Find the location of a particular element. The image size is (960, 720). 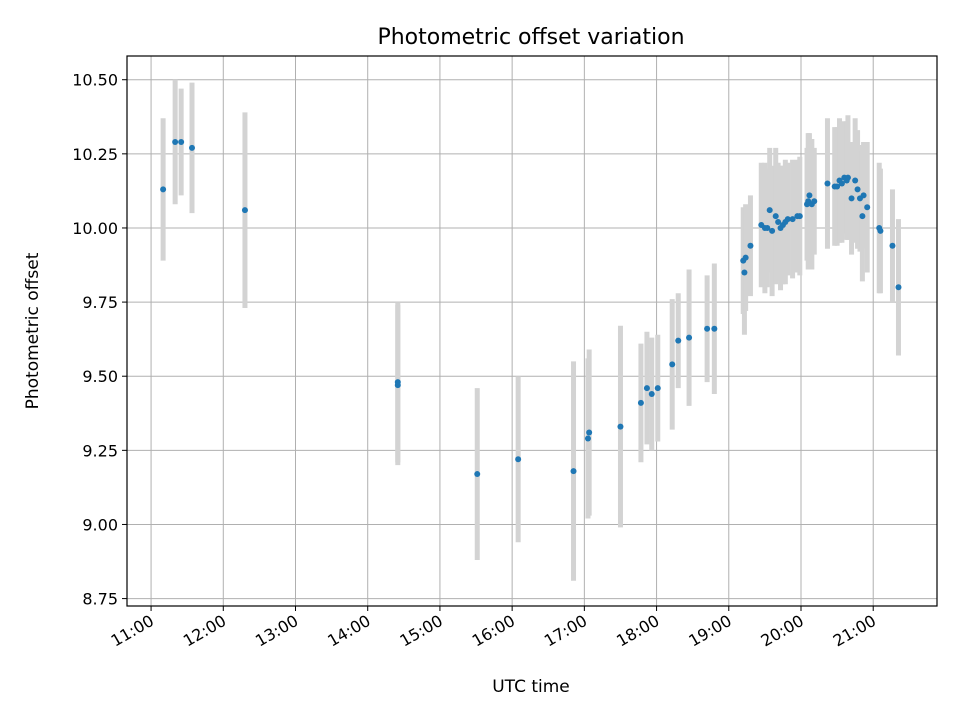

x-tick-label: 11:00 is located at coordinates (132, 631).